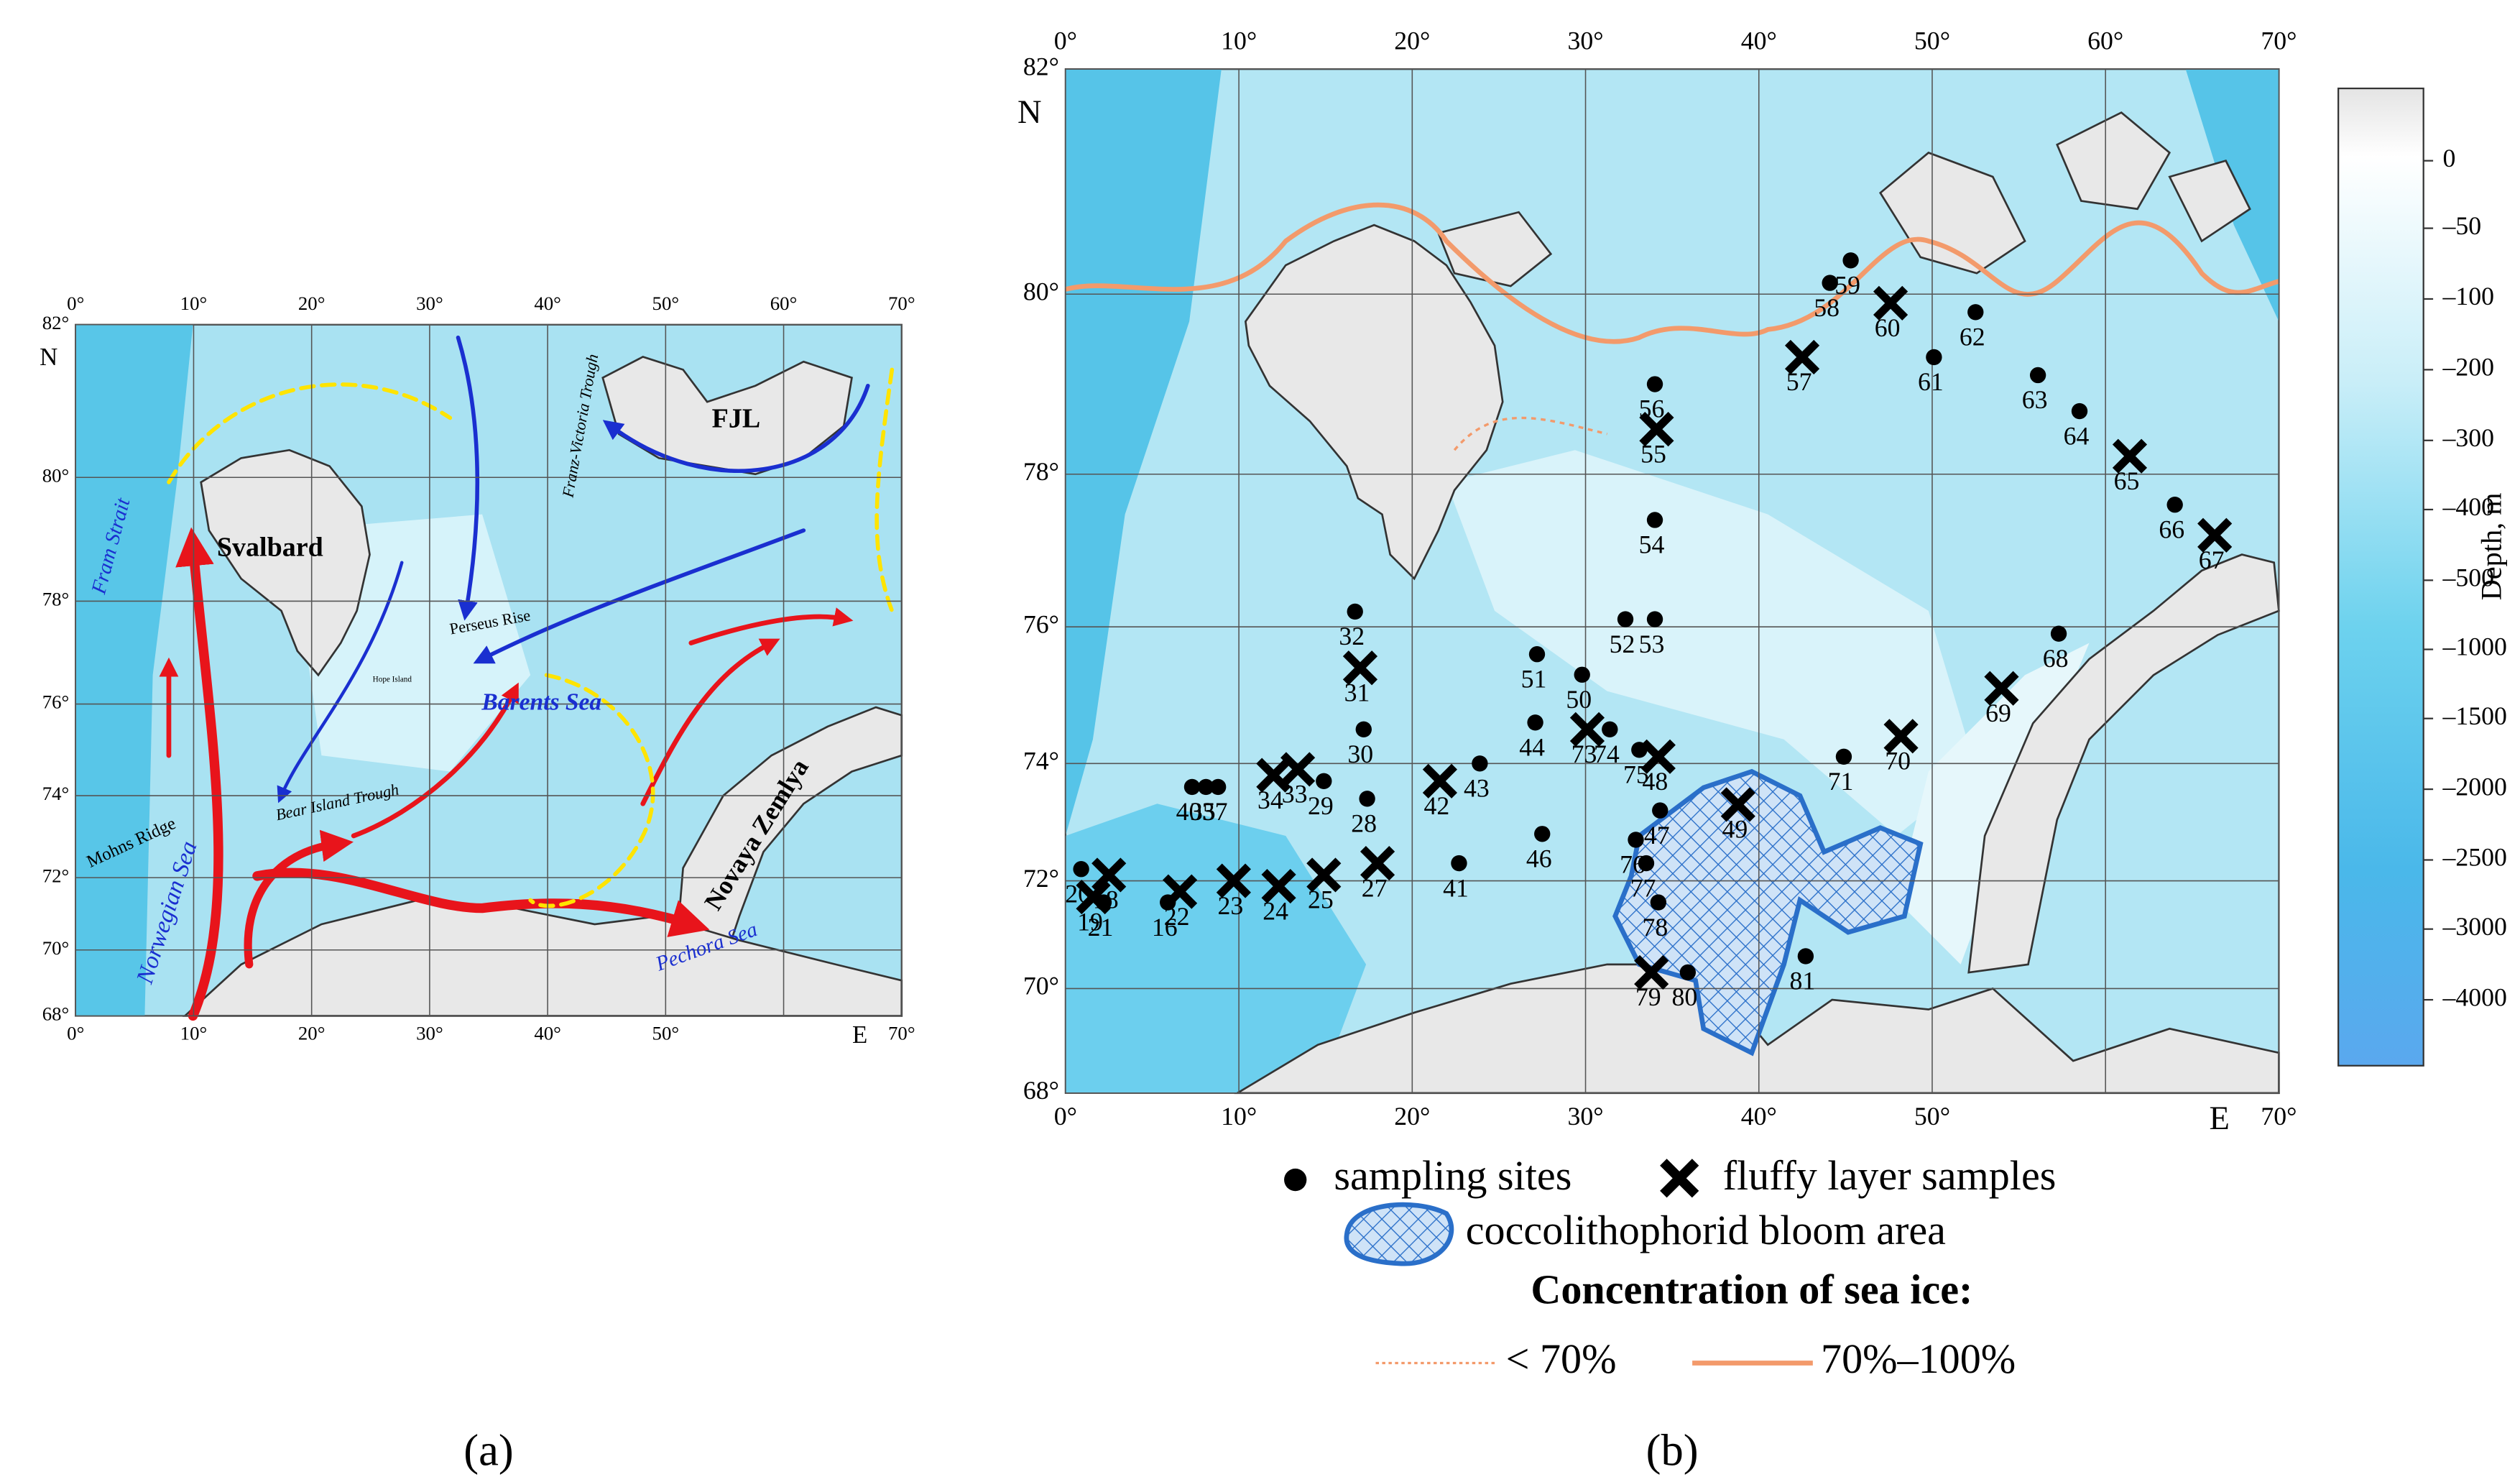 The height and width of the screenshot is (1482, 2520). What do you see at coordinates (2468, 437) in the screenshot?
I see `colorbar-label: –300` at bounding box center [2468, 437].